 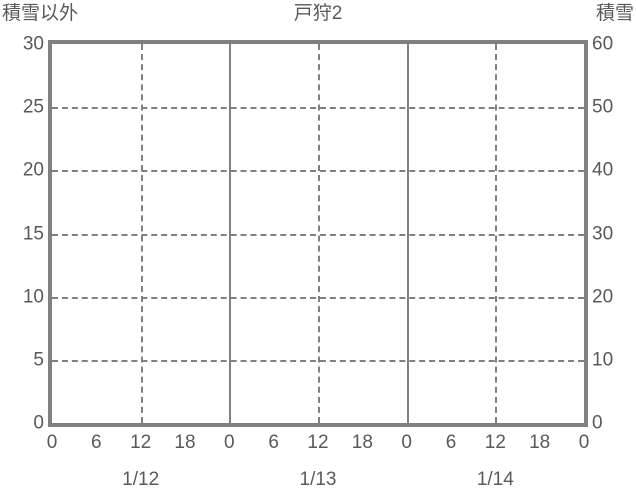 What do you see at coordinates (38, 423) in the screenshot?
I see `left-axis-tick-label: 0` at bounding box center [38, 423].